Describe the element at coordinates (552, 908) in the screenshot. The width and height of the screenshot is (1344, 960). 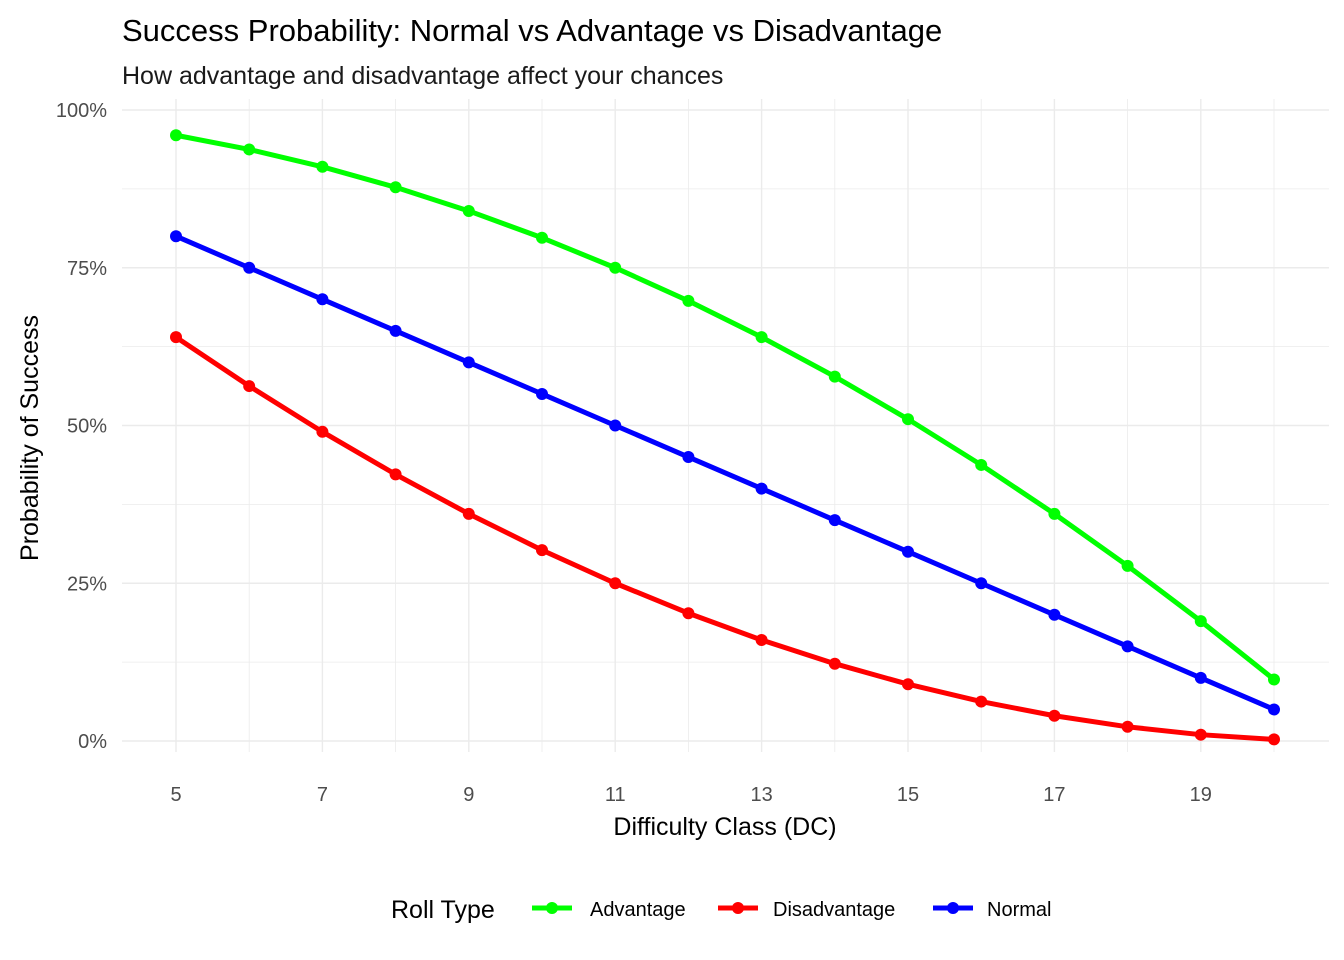
I see `legend-key-point-advantage` at that location.